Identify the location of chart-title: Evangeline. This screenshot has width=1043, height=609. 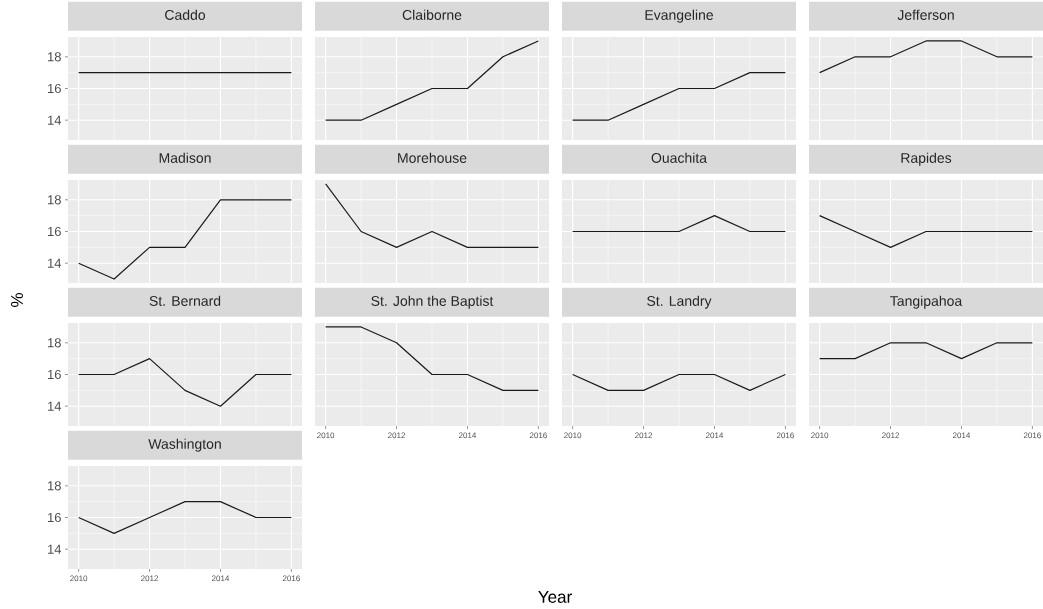
(679, 16).